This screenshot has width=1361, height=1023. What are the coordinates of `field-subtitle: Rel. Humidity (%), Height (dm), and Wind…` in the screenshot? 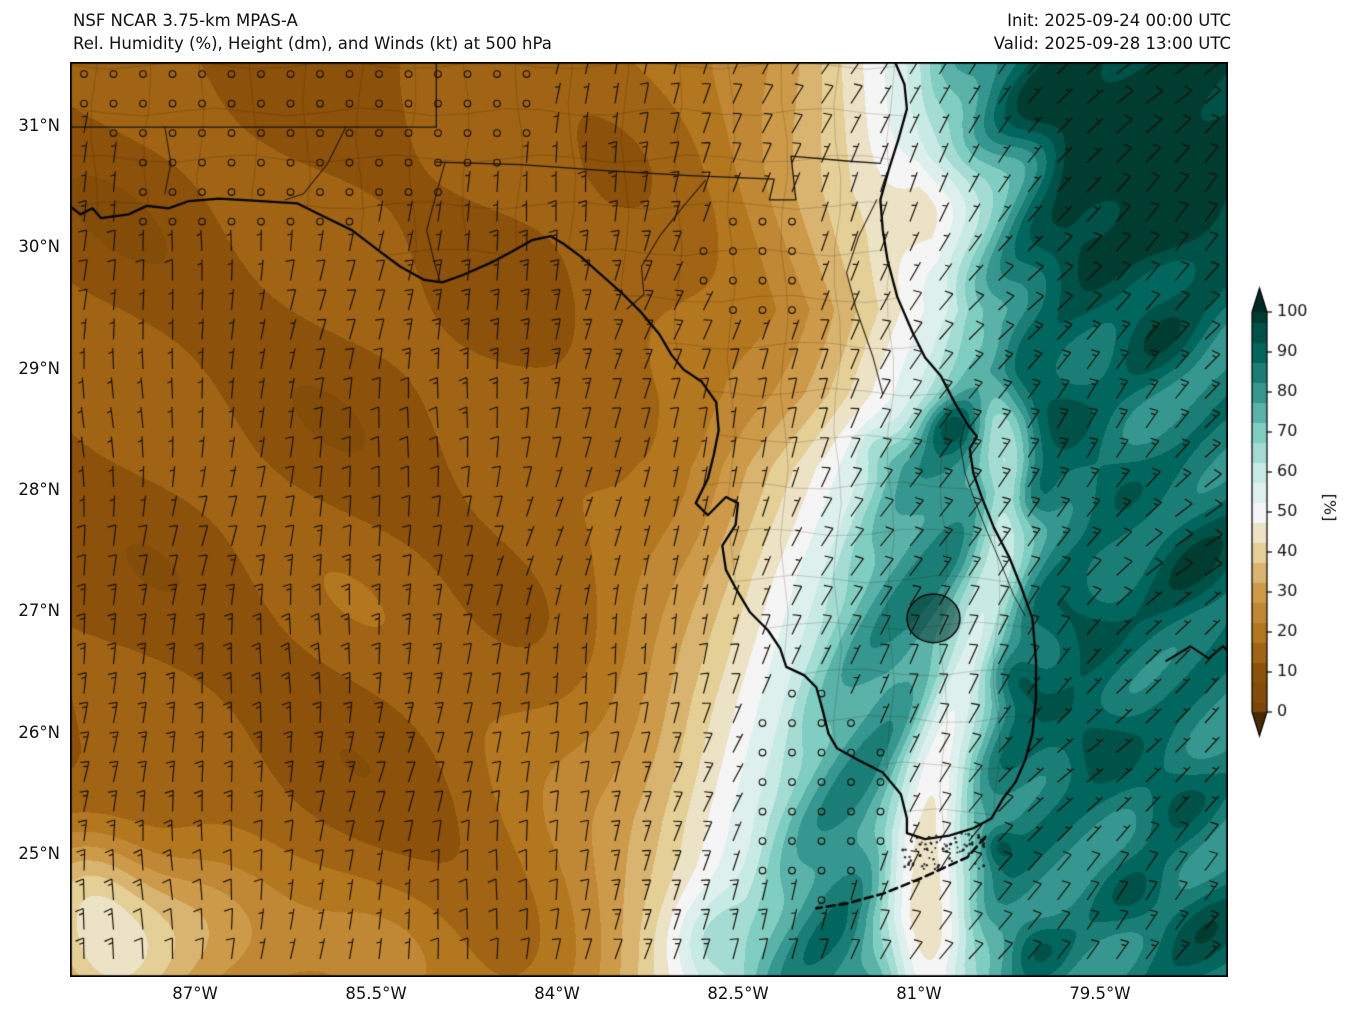 It's located at (312, 43).